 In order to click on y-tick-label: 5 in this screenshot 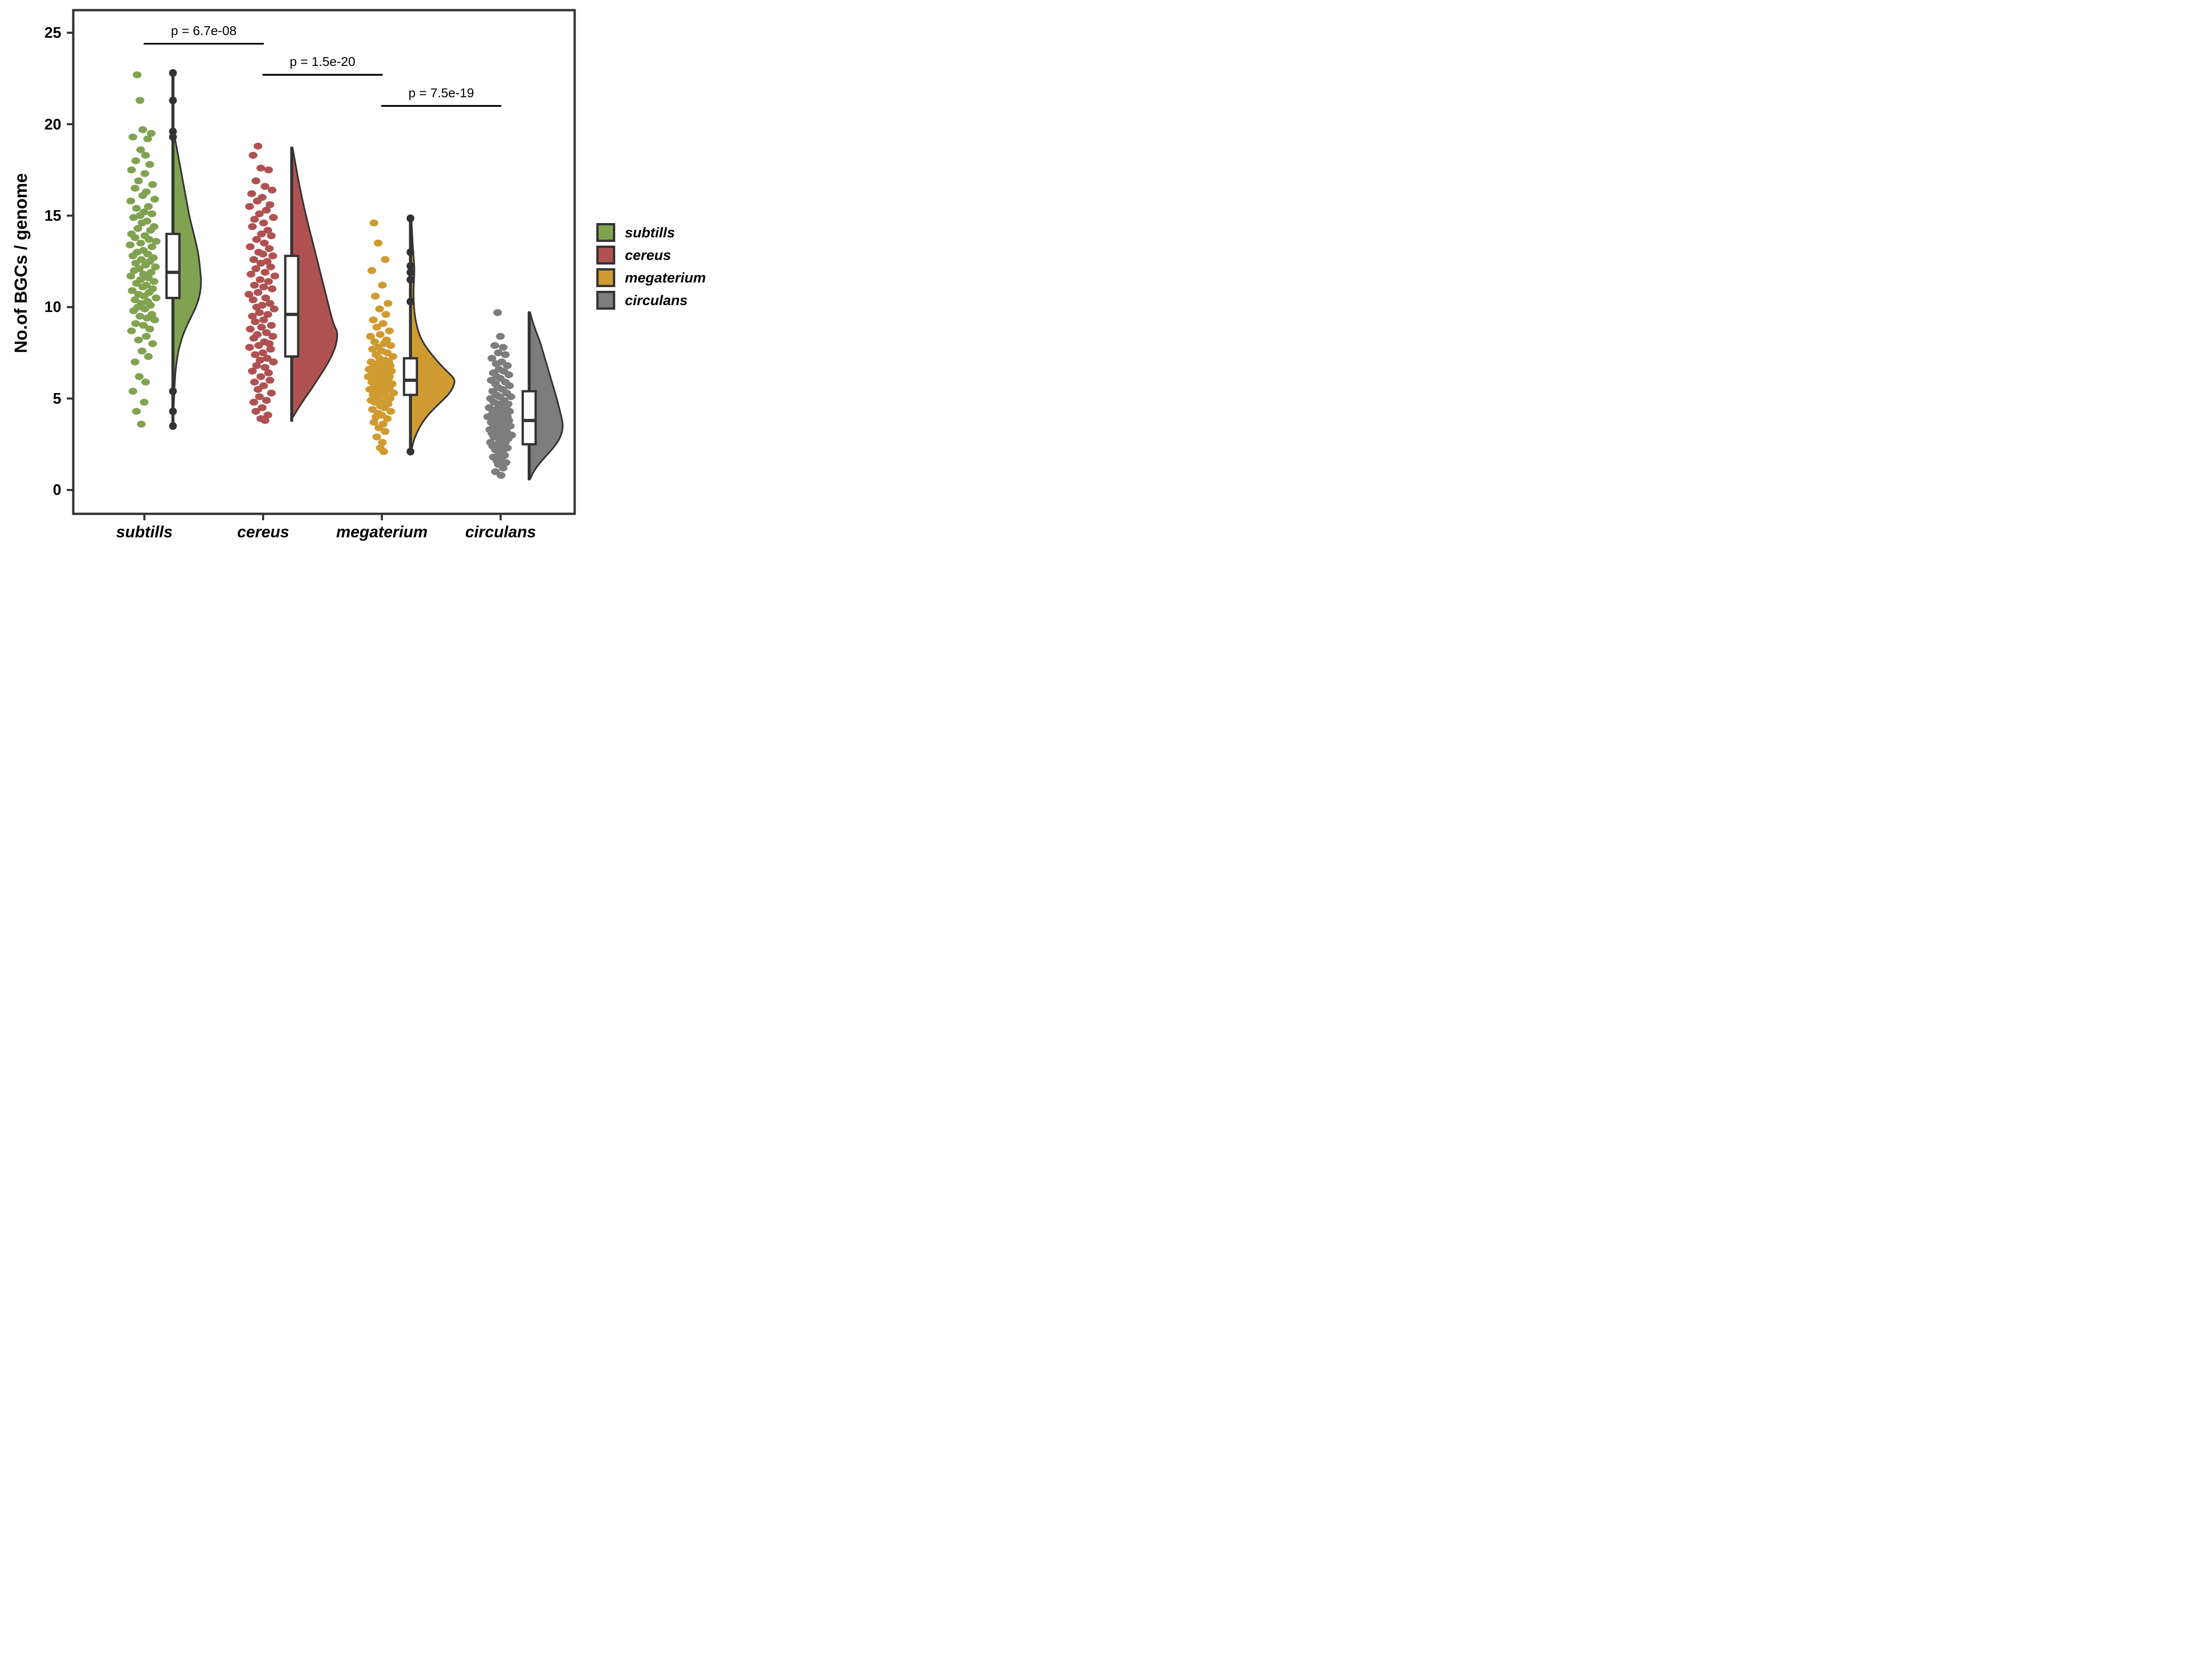, I will do `click(57, 398)`.